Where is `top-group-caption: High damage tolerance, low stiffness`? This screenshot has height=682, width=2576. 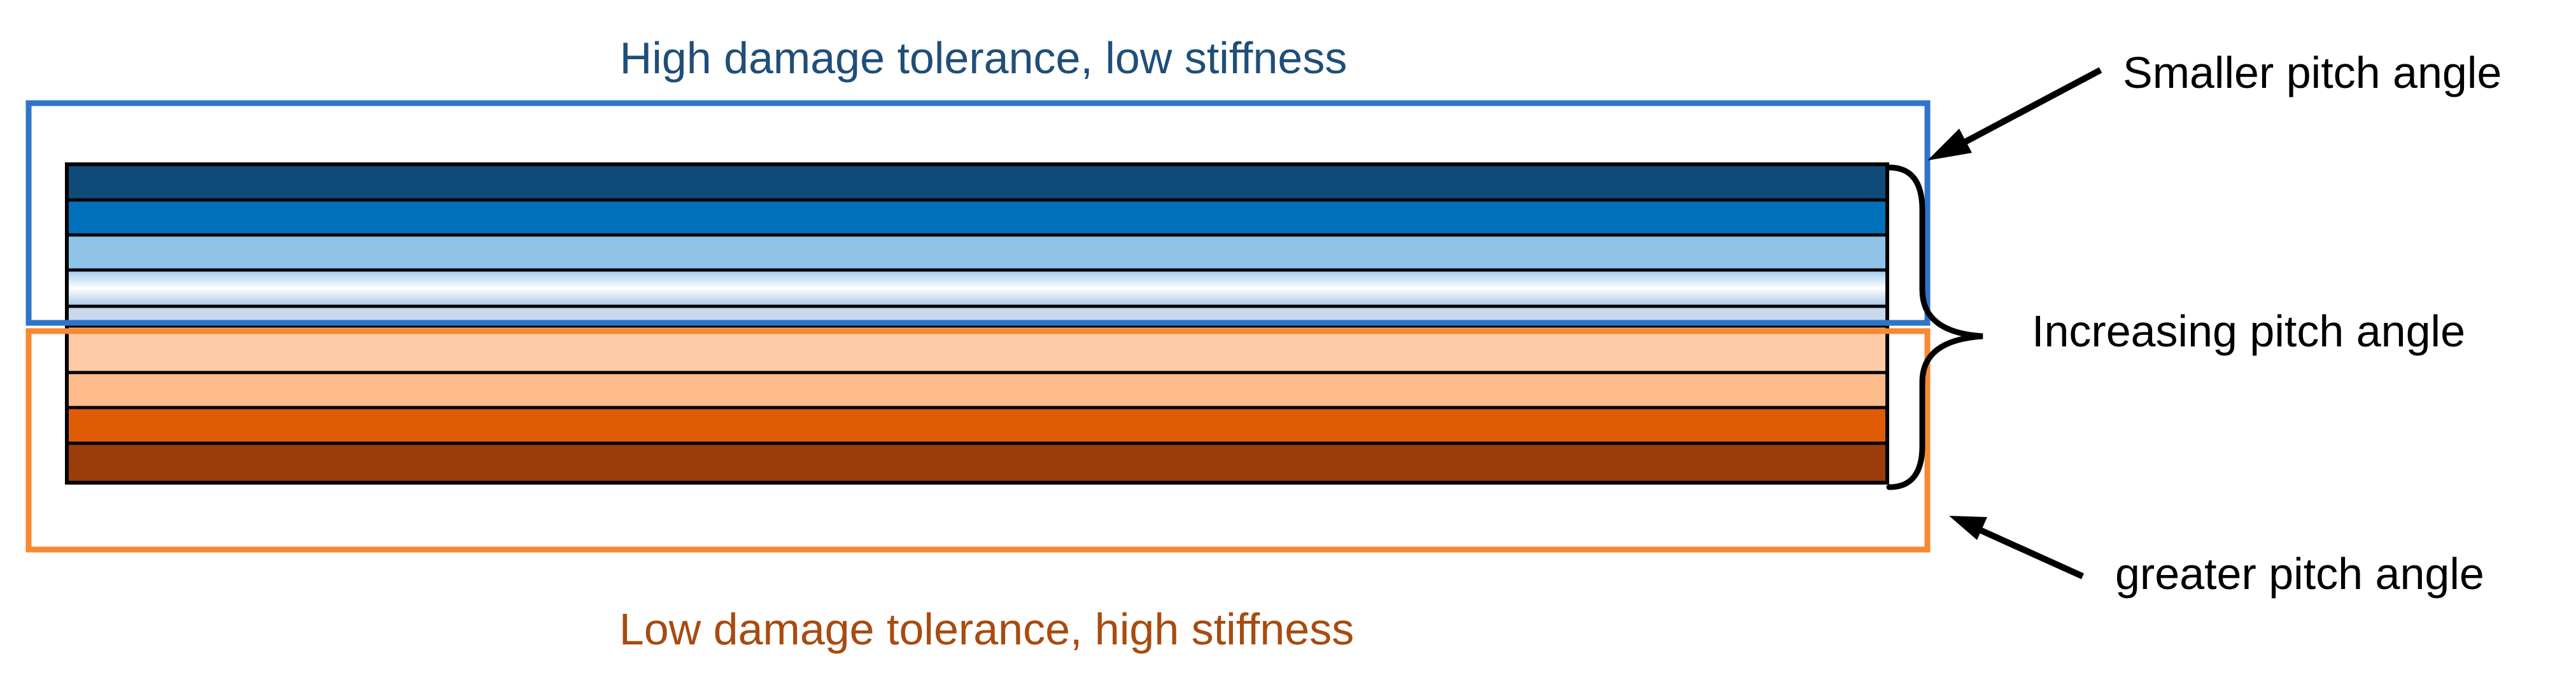 top-group-caption: High damage tolerance, low stiffness is located at coordinates (984, 58).